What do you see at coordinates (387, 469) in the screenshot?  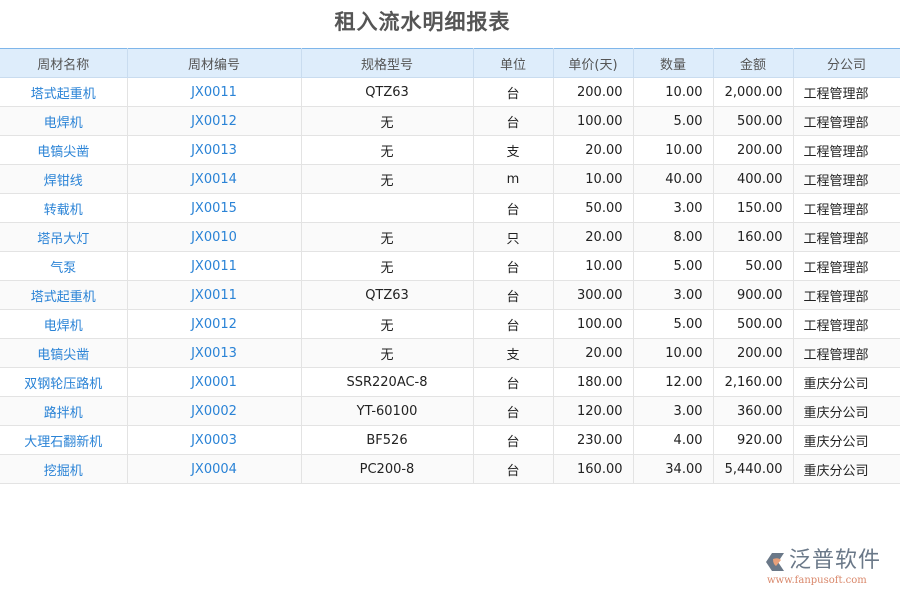 I see `table-cell: PC200-8` at bounding box center [387, 469].